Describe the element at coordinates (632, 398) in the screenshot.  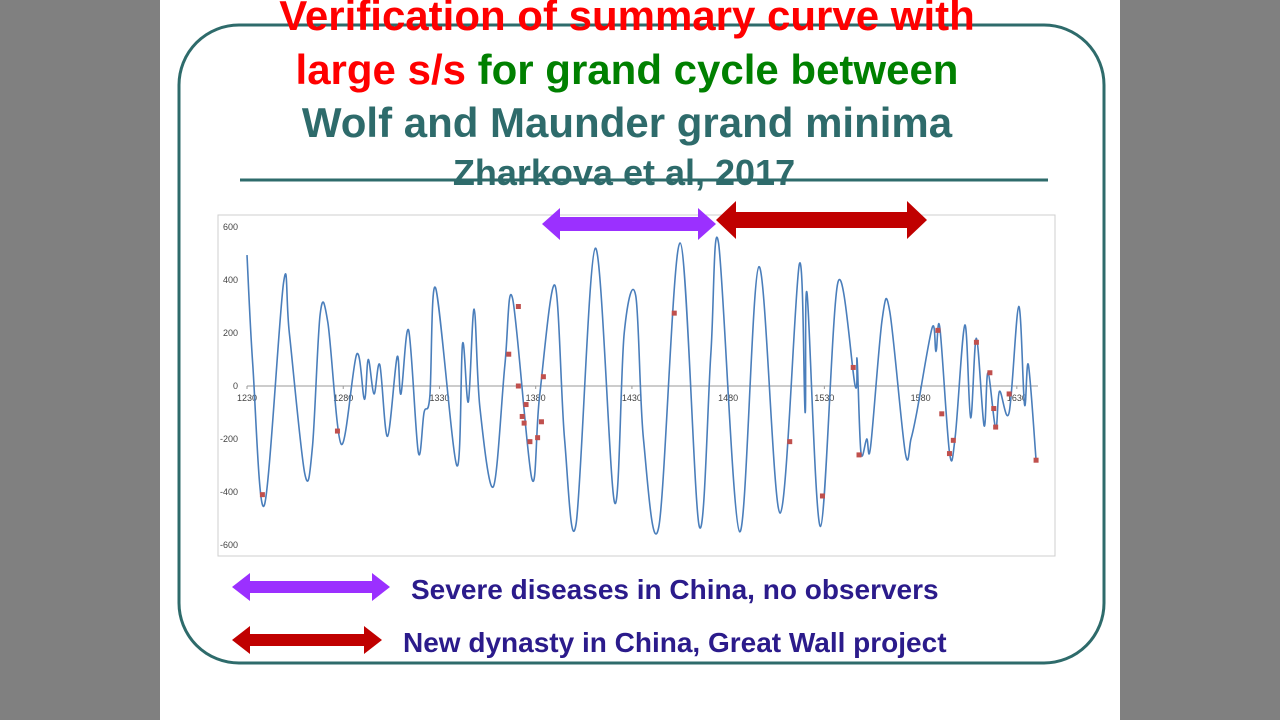
I see `x-tick-label: 1430` at that location.